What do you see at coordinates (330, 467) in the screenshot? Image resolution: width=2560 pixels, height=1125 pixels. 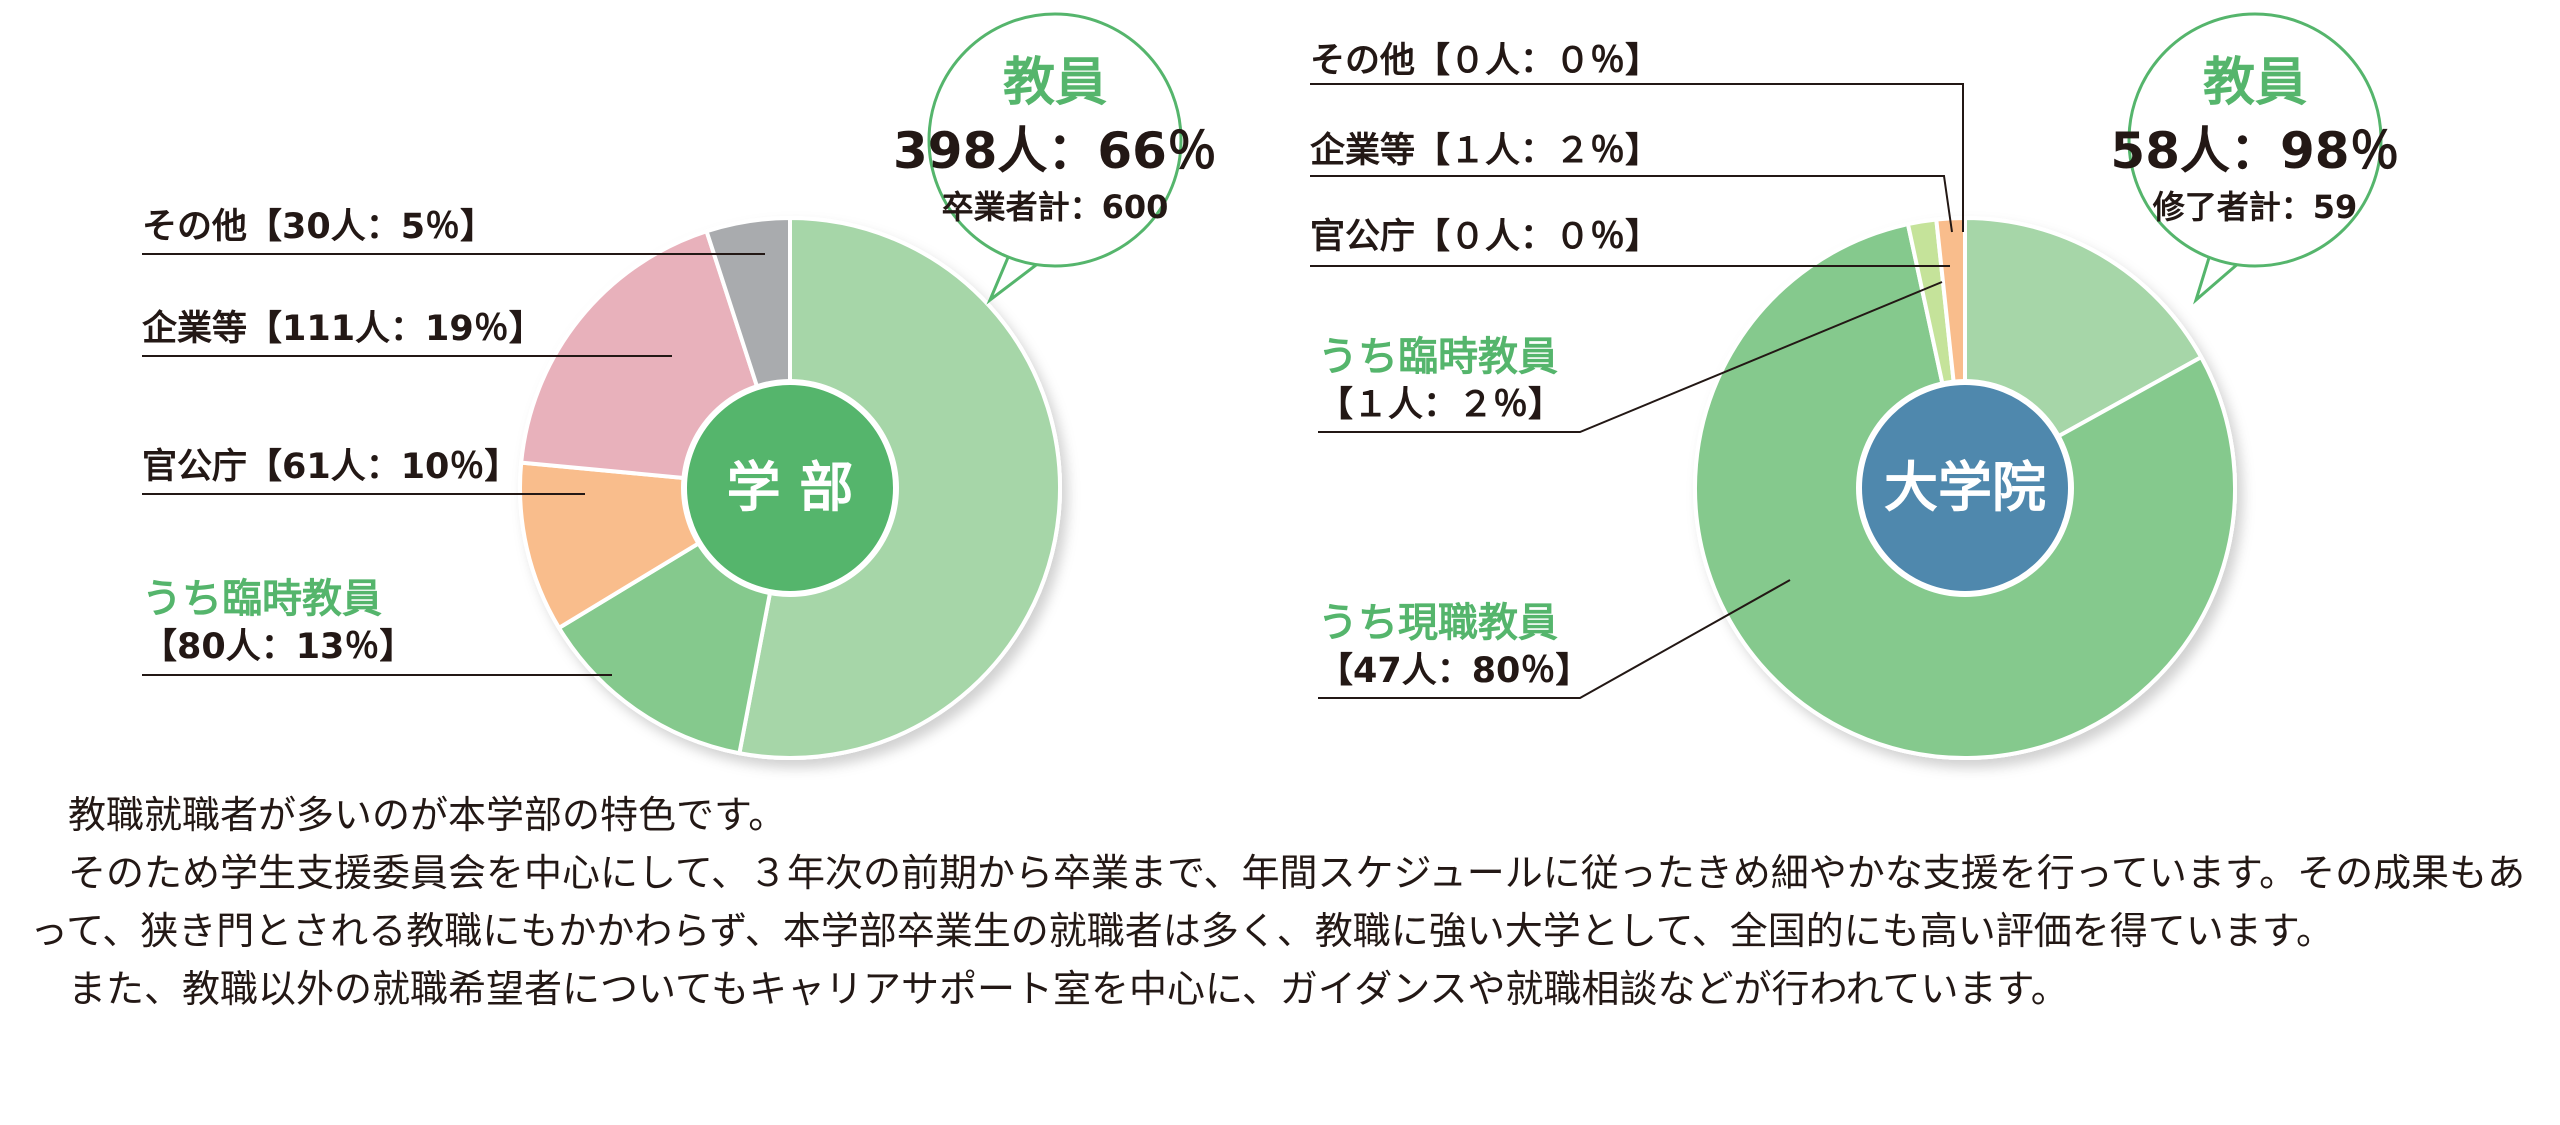 I see `callout-government: 官公庁【61人：10％】` at bounding box center [330, 467].